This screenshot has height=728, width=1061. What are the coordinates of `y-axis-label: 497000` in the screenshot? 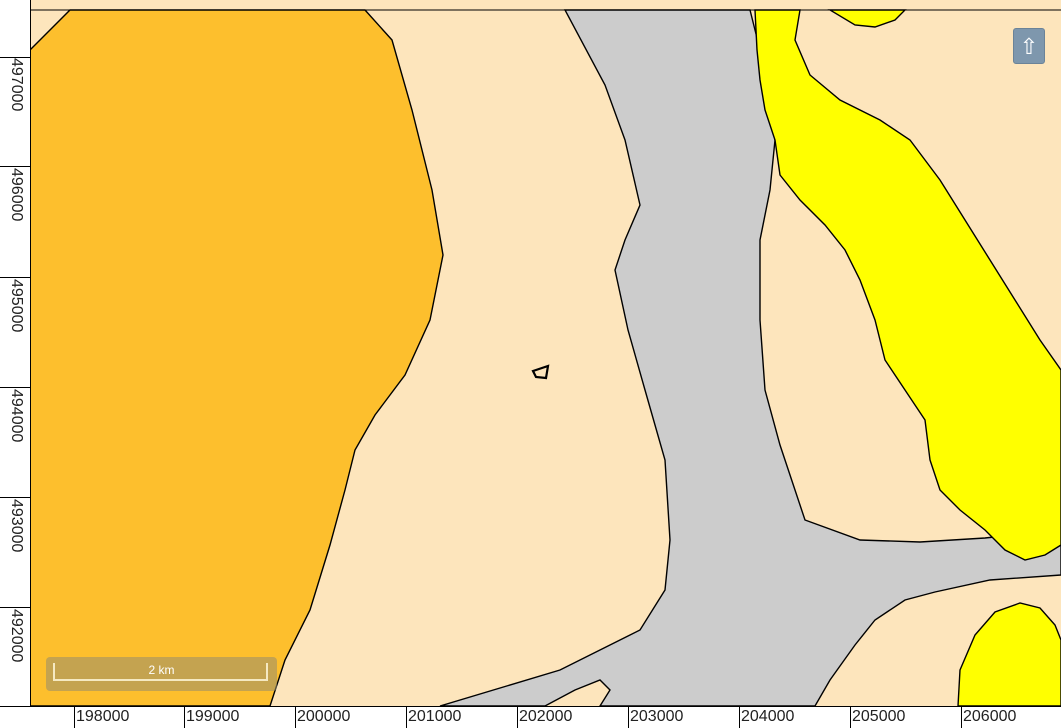 It's located at (16, 85).